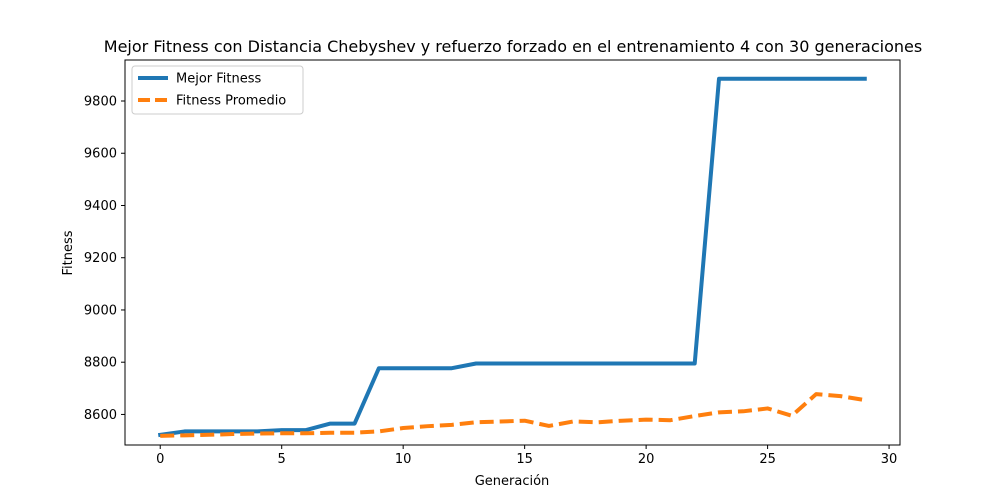 This screenshot has width=1000, height=500. I want to click on y-axis: 8600 8800 9000 9200 9400 9600 9800, so click(104, 259).